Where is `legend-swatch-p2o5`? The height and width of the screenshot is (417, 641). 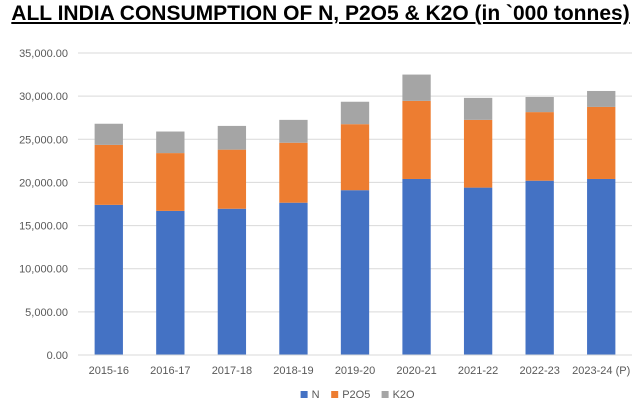
legend-swatch-p2o5 is located at coordinates (335, 394).